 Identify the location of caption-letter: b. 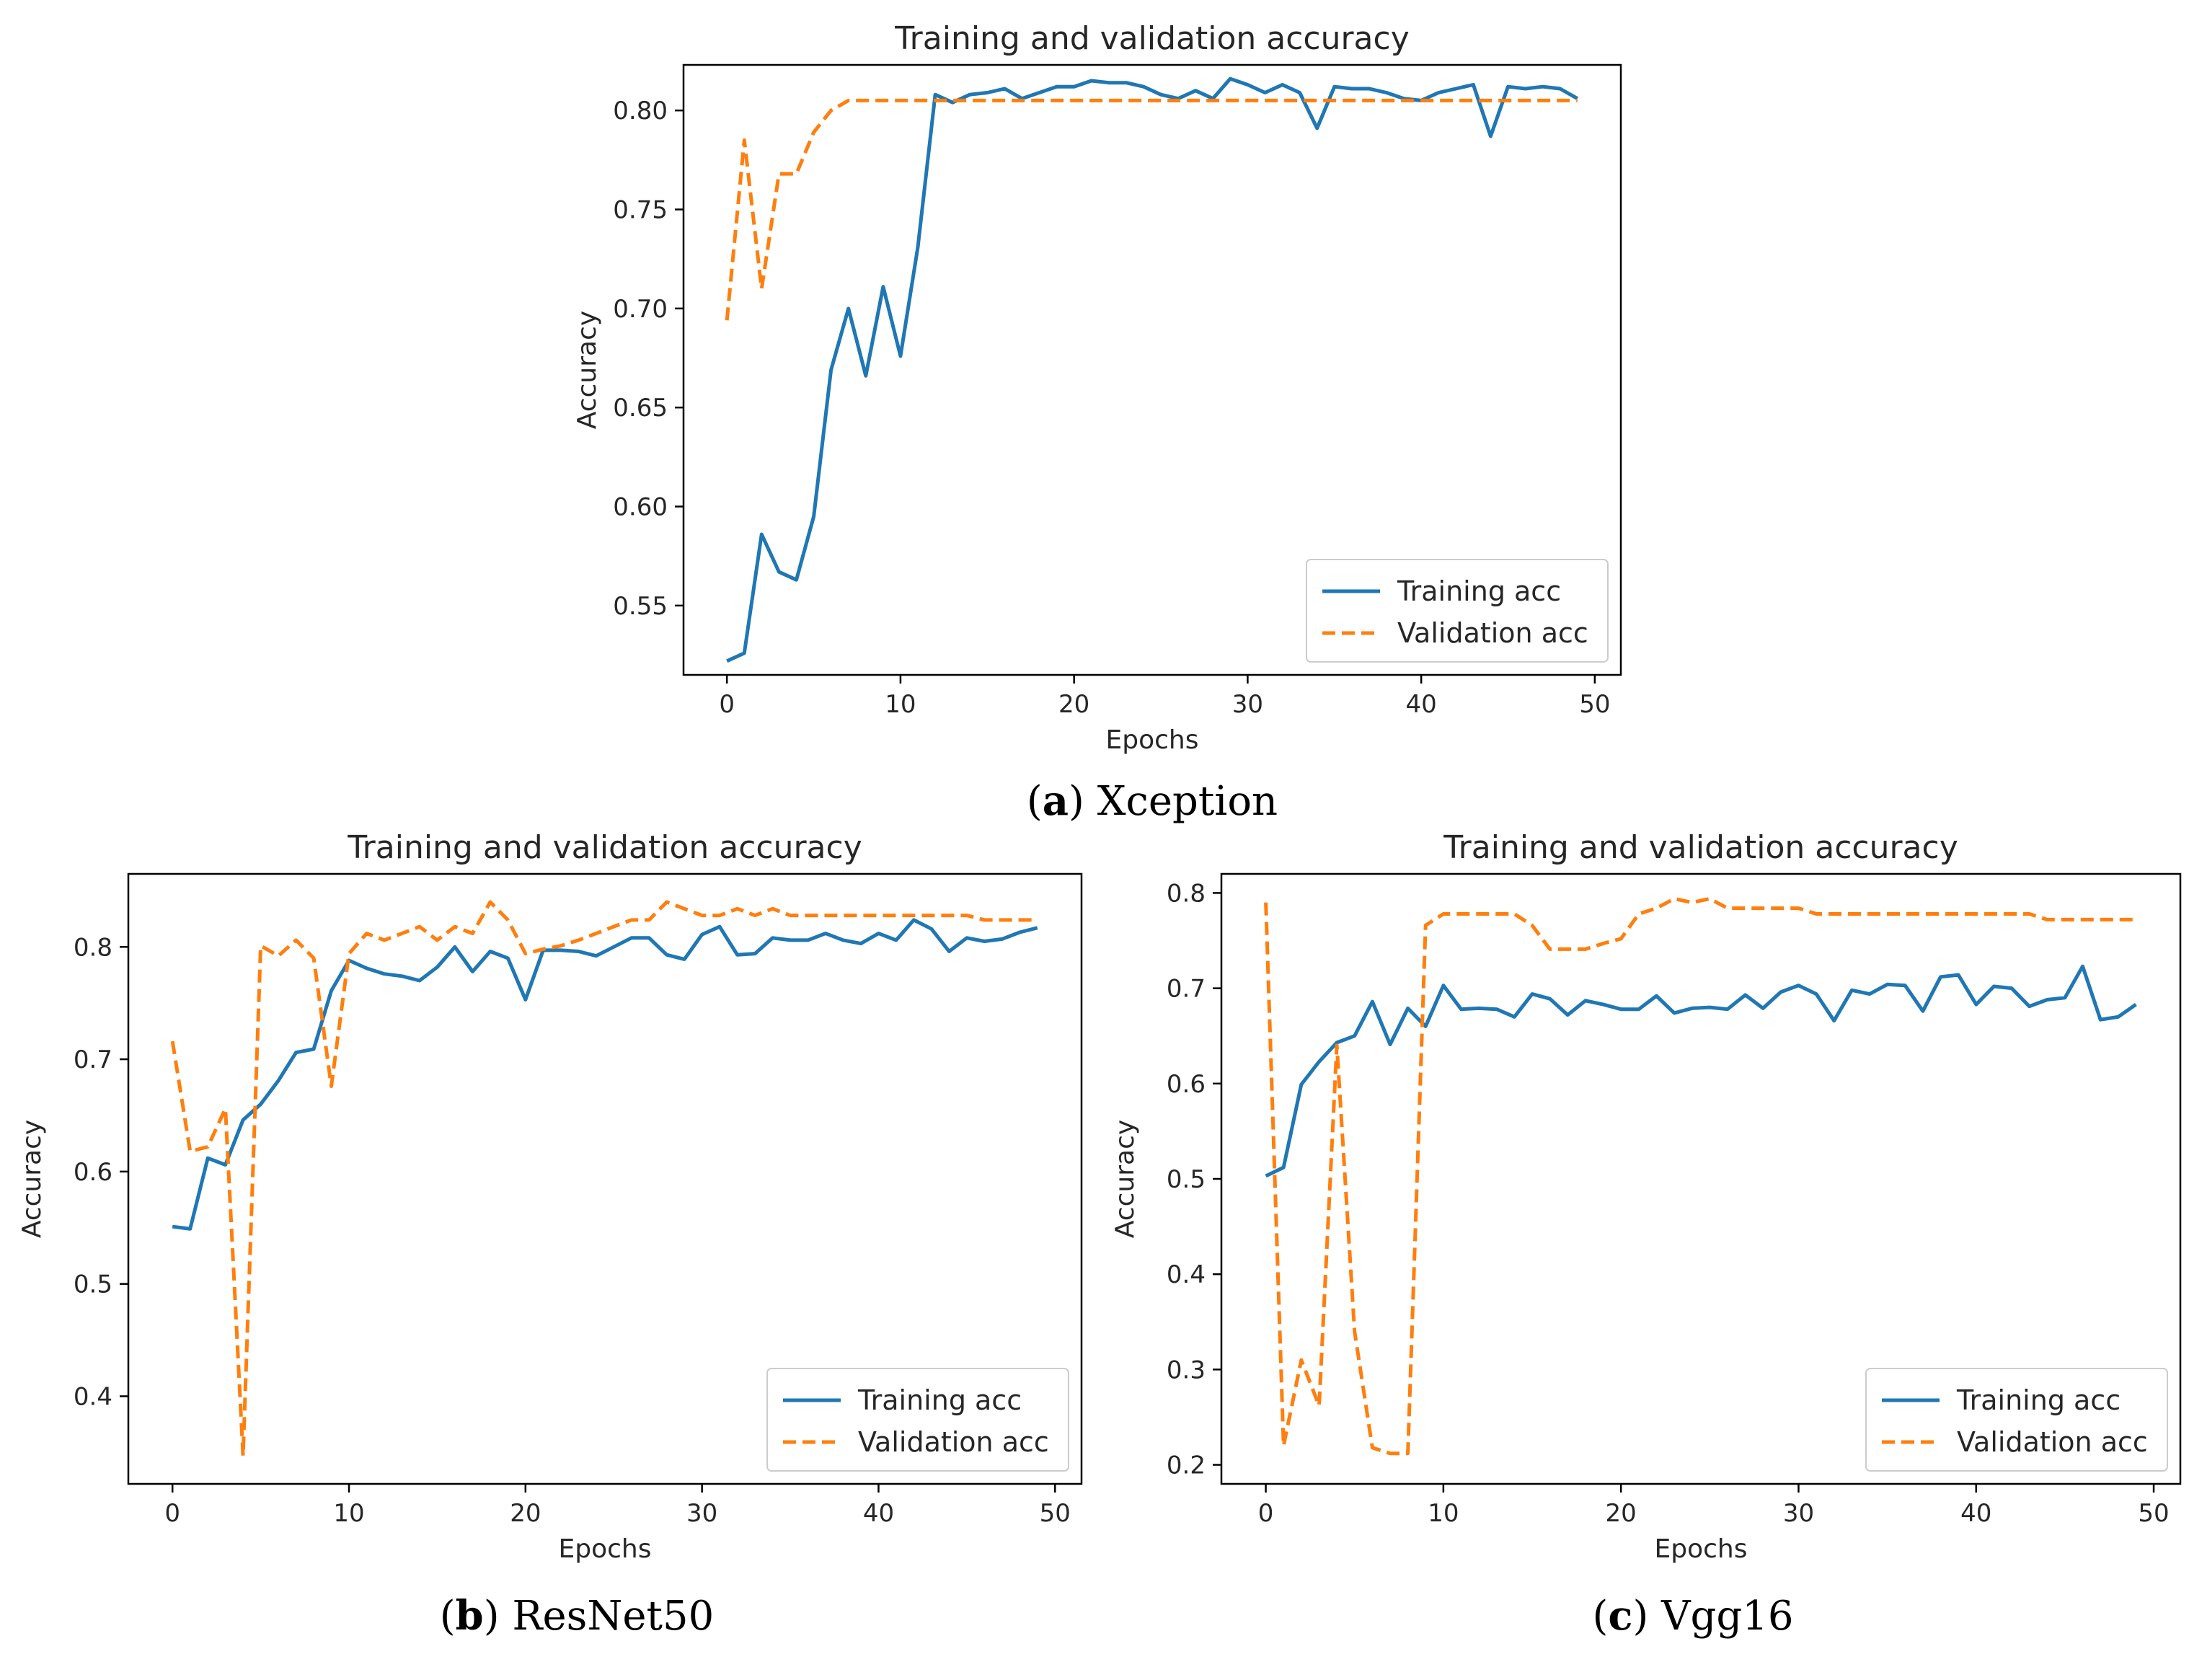
(470, 1616).